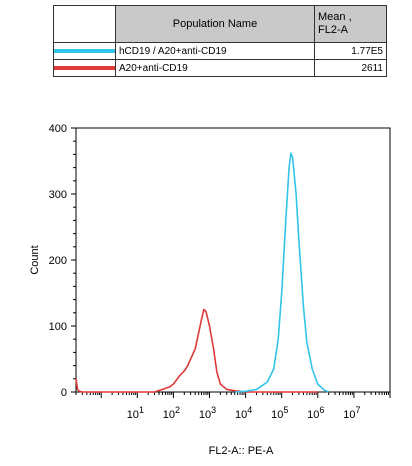 This screenshot has width=412, height=466. I want to click on legend-header-mean: Mean , FL2-A, so click(350, 24).